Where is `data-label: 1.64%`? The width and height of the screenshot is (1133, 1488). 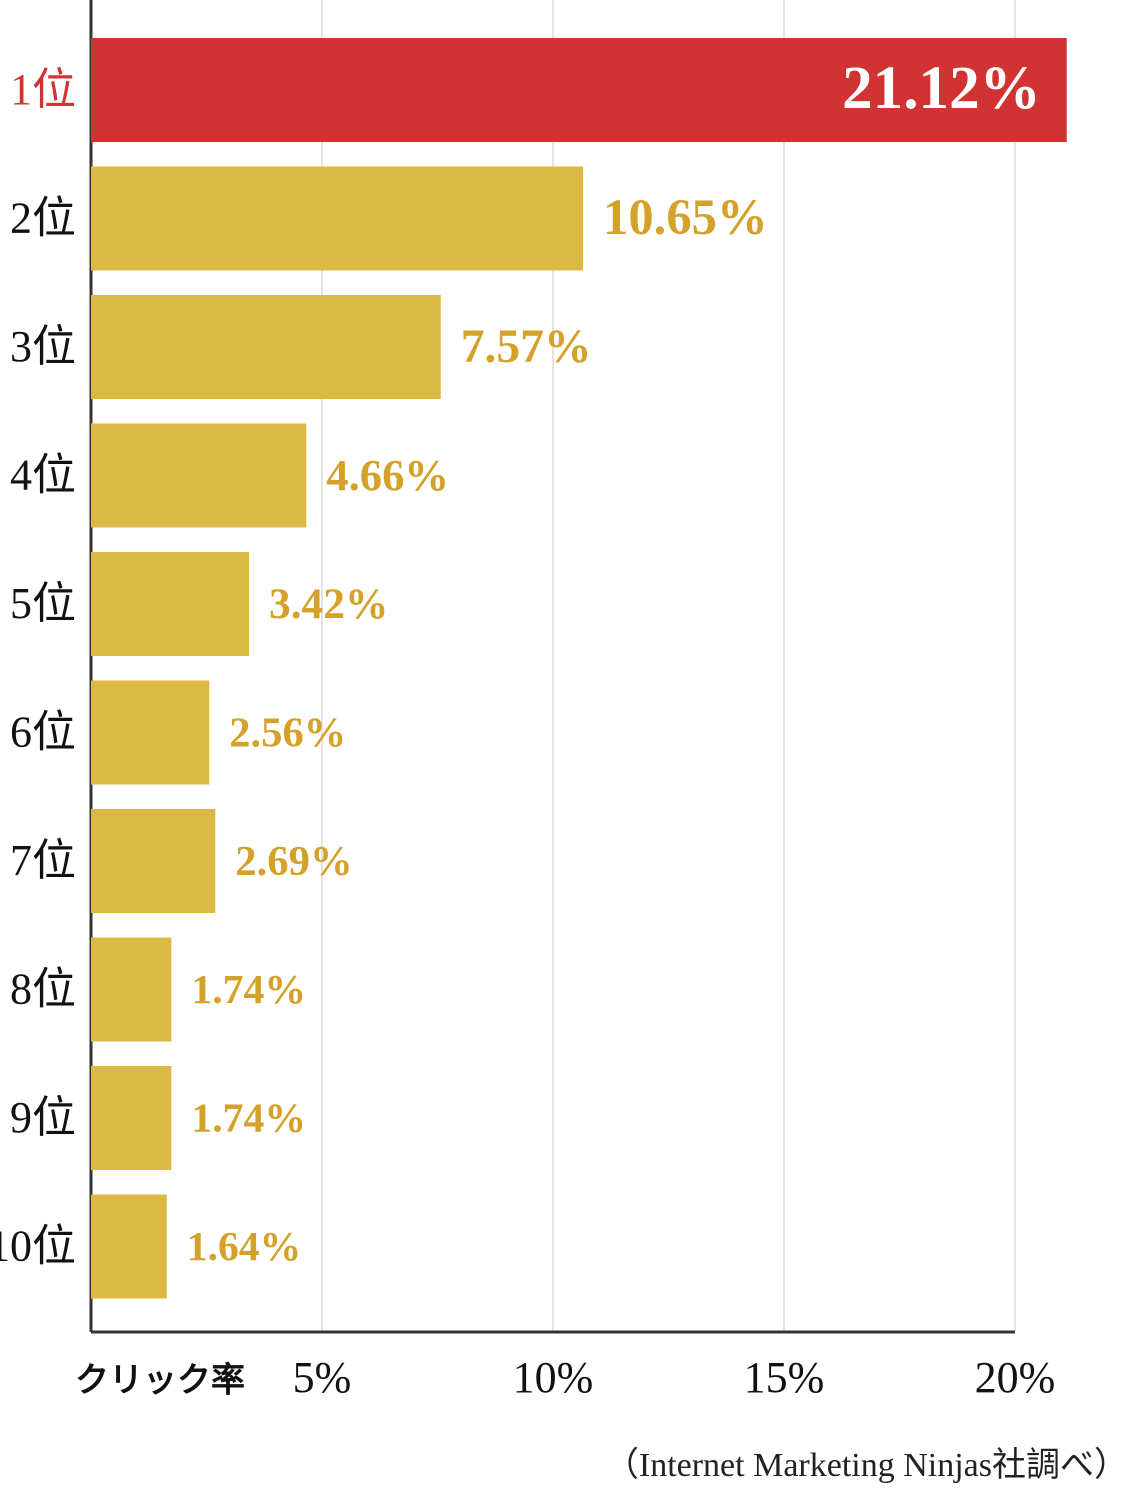 data-label: 1.64% is located at coordinates (244, 1247).